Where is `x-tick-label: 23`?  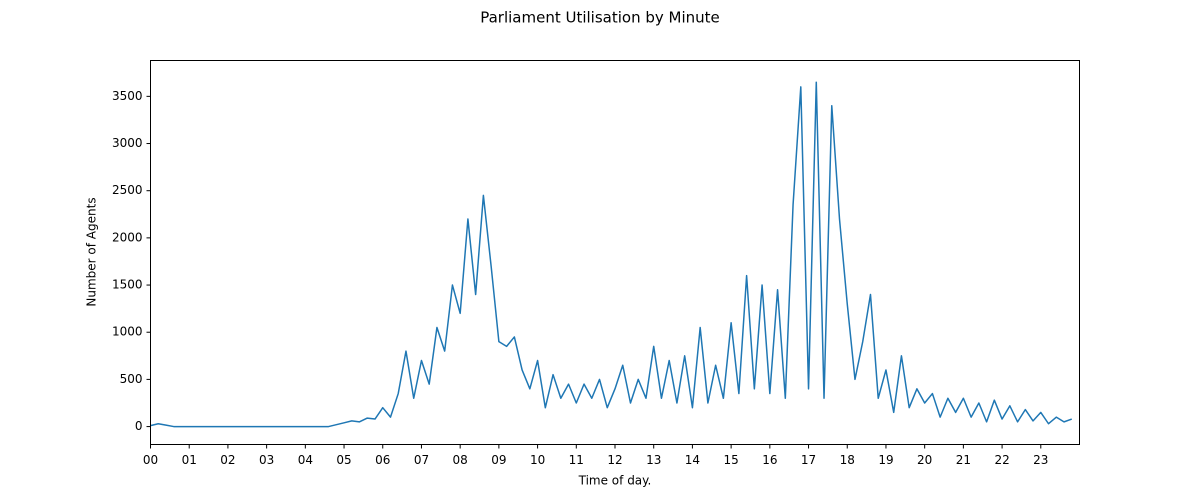 x-tick-label: 23 is located at coordinates (1040, 460).